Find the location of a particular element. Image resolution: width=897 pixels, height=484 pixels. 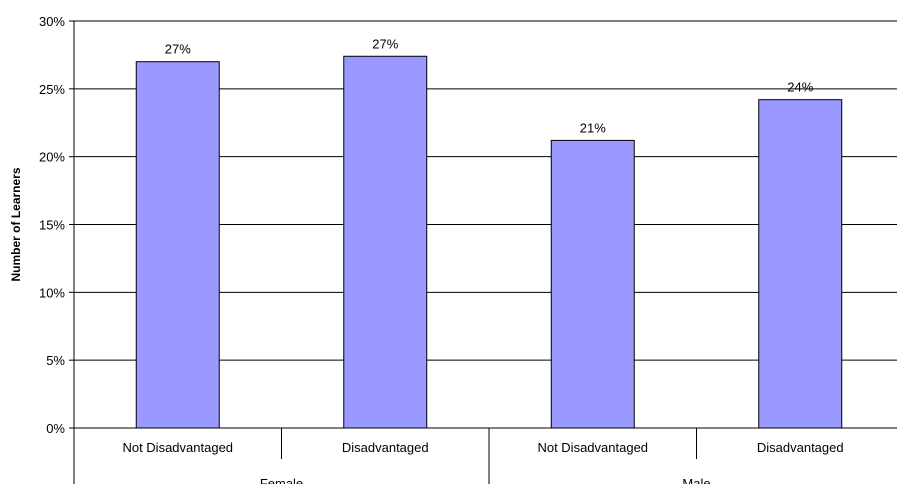

y-tick-label: 30% is located at coordinates (52, 21).